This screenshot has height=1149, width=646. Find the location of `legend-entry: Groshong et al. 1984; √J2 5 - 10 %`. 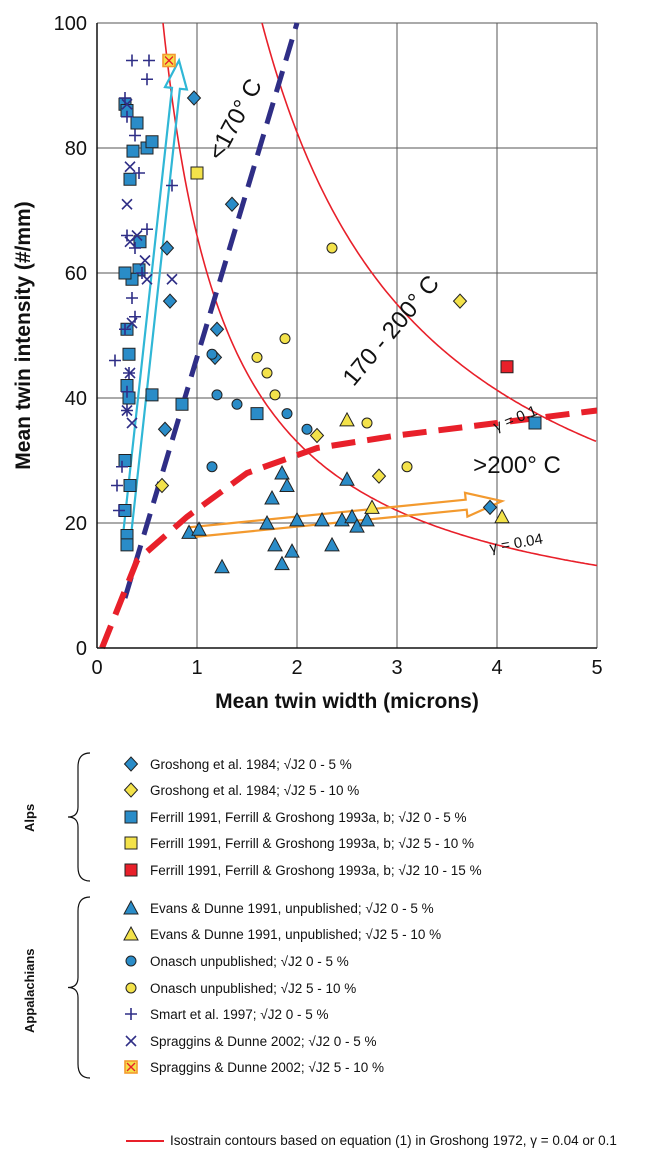

legend-entry: Groshong et al. 1984; √J2 5 - 10 % is located at coordinates (240, 790).